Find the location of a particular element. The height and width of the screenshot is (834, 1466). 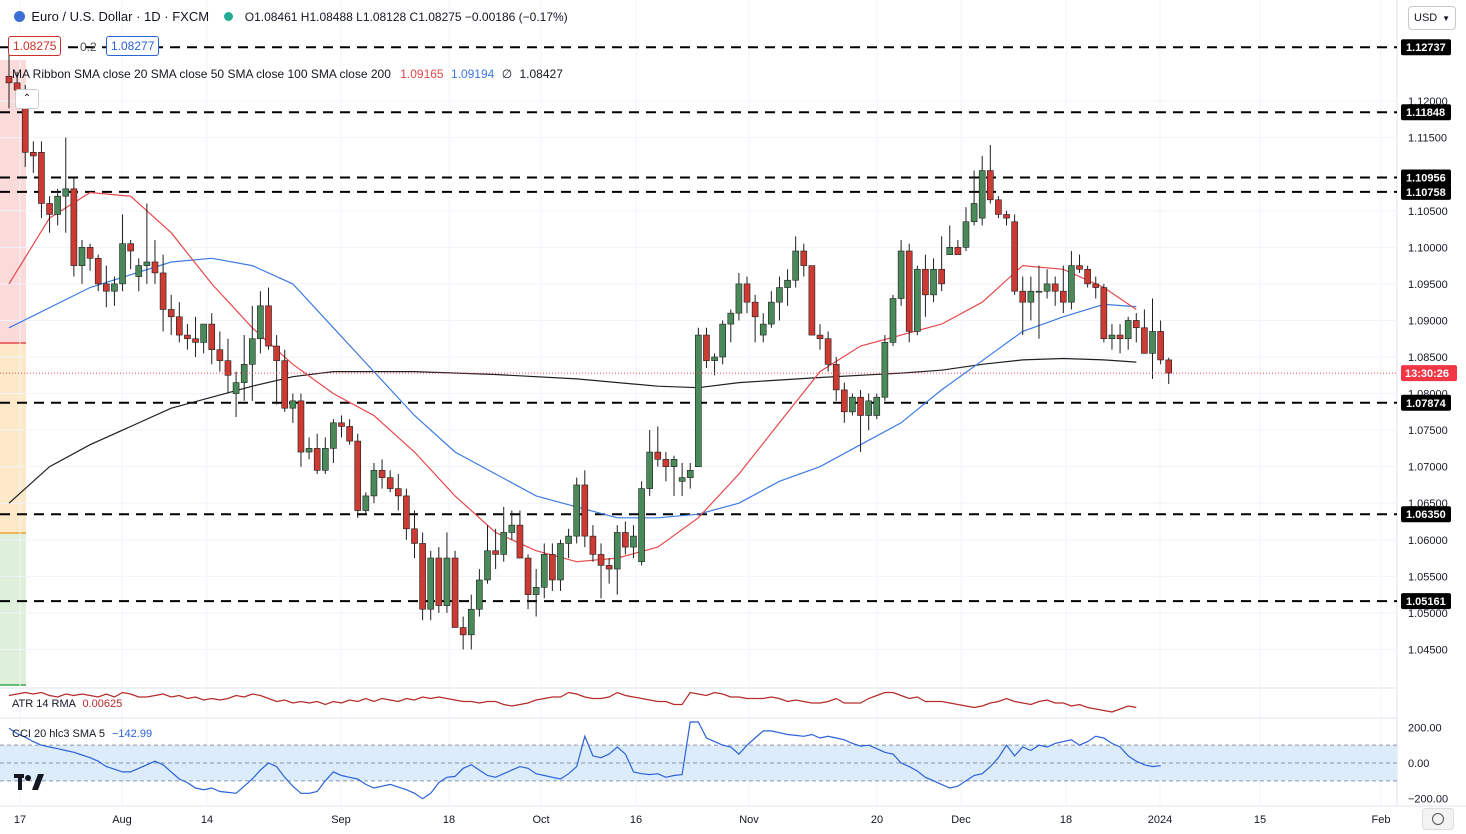

cci-tick-label: 200.00 is located at coordinates (1425, 728).